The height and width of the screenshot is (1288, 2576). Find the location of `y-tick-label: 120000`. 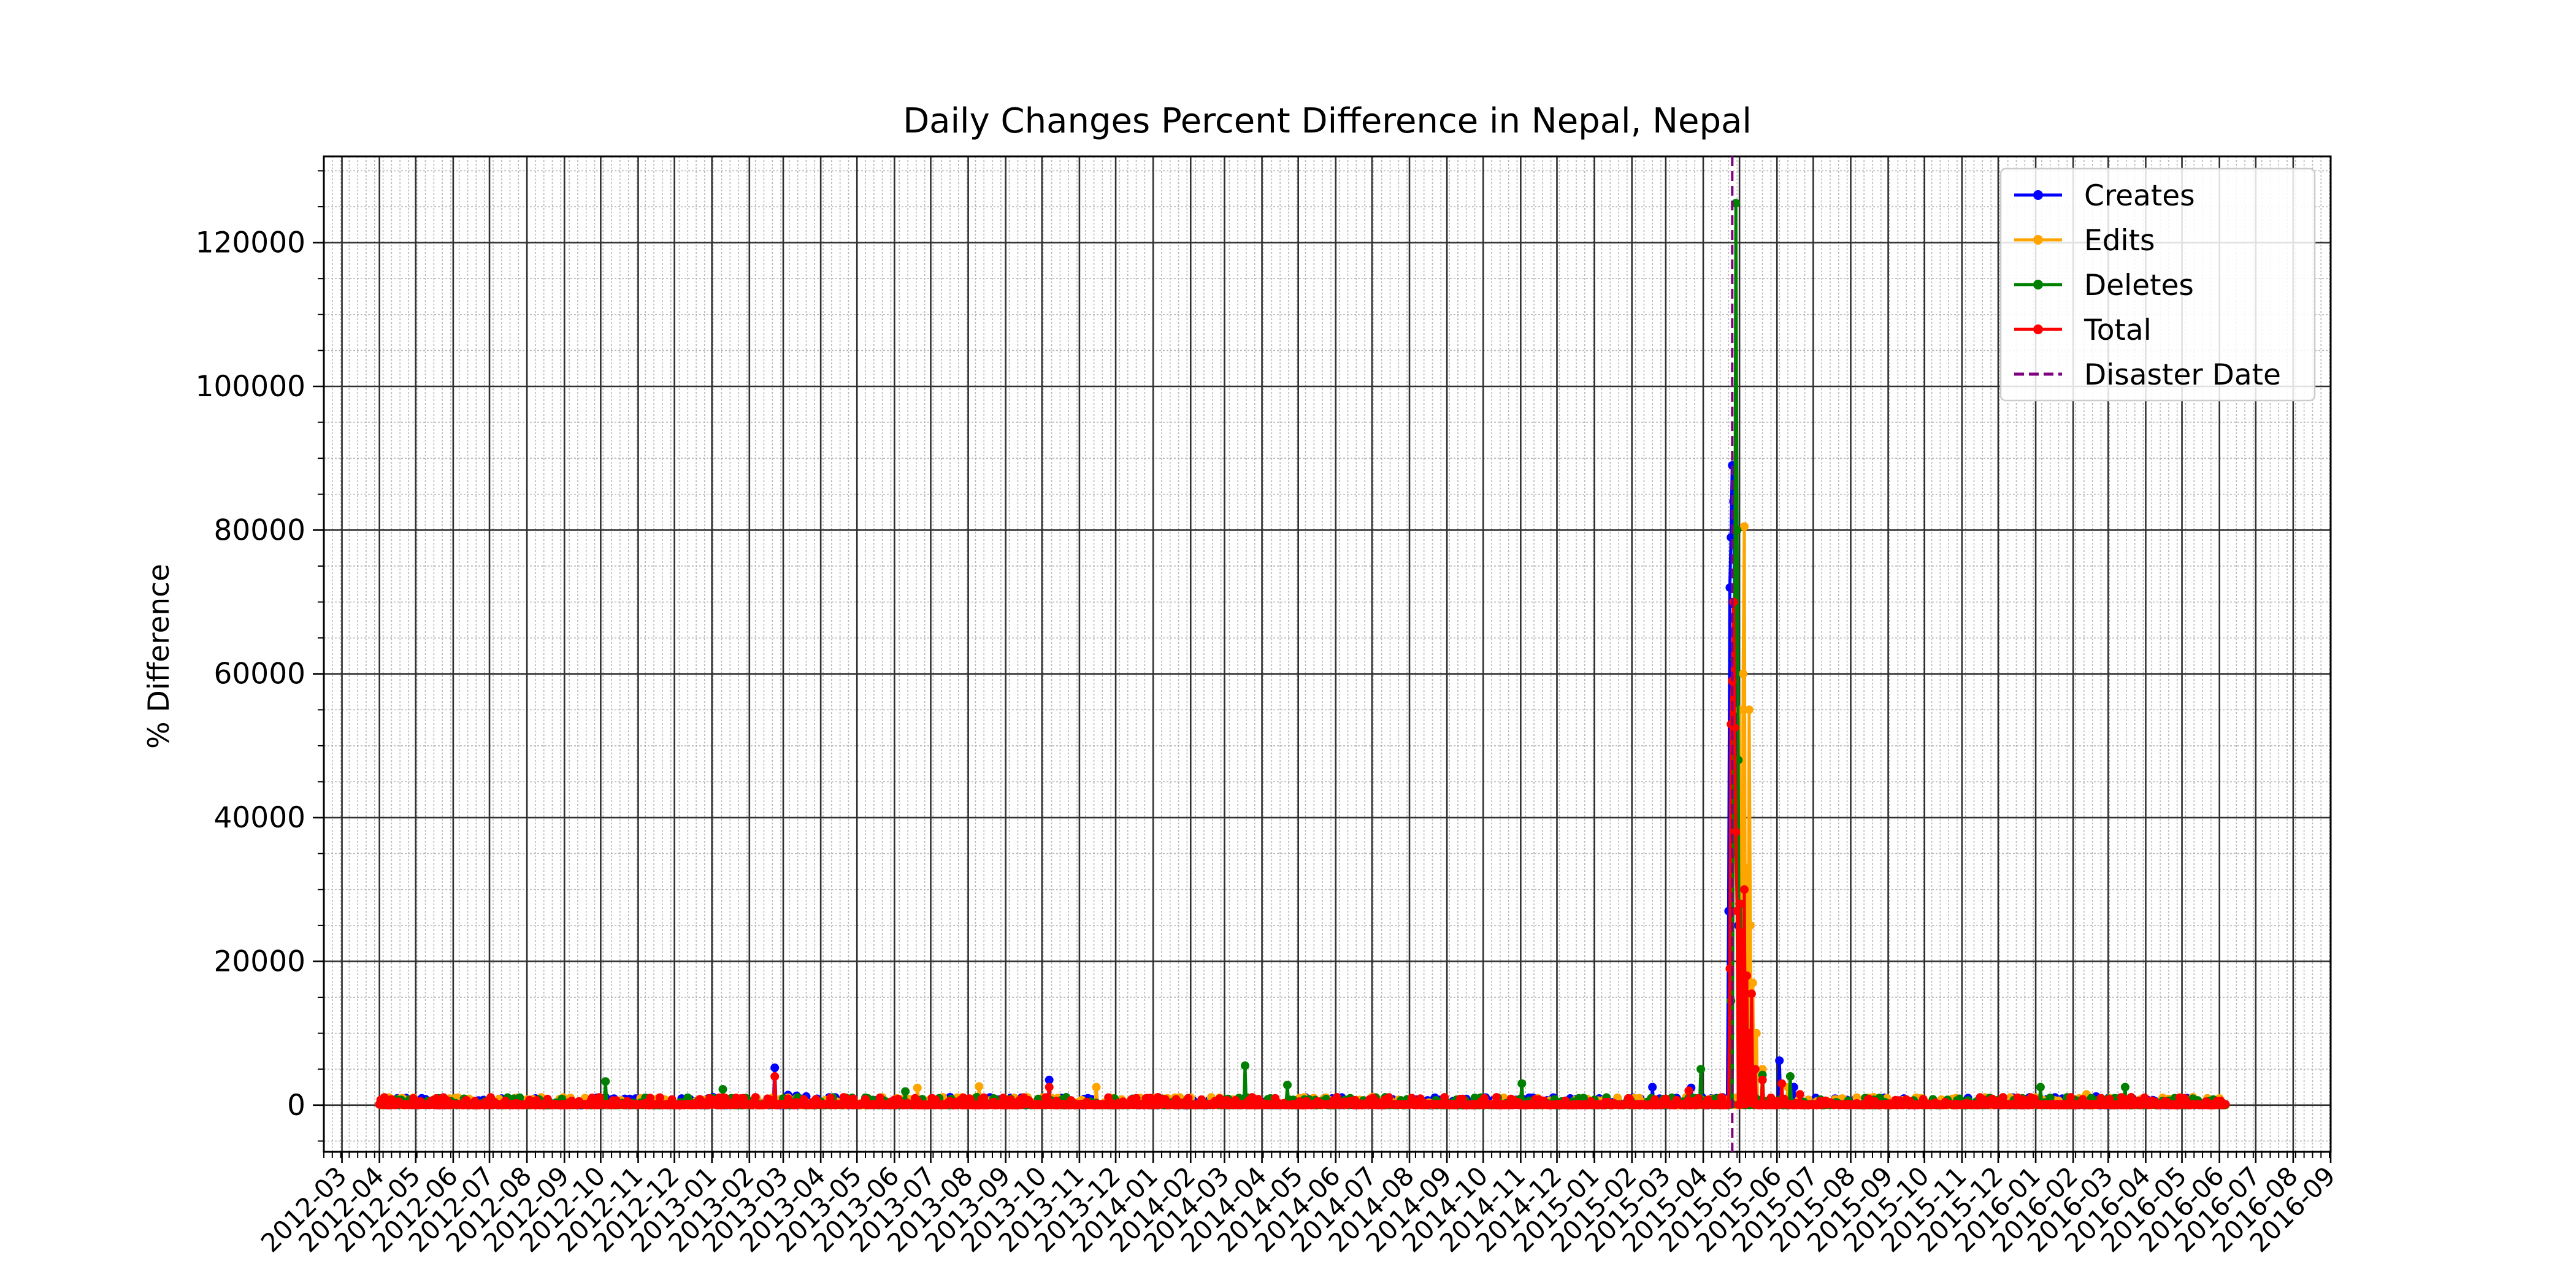

y-tick-label: 120000 is located at coordinates (250, 243).